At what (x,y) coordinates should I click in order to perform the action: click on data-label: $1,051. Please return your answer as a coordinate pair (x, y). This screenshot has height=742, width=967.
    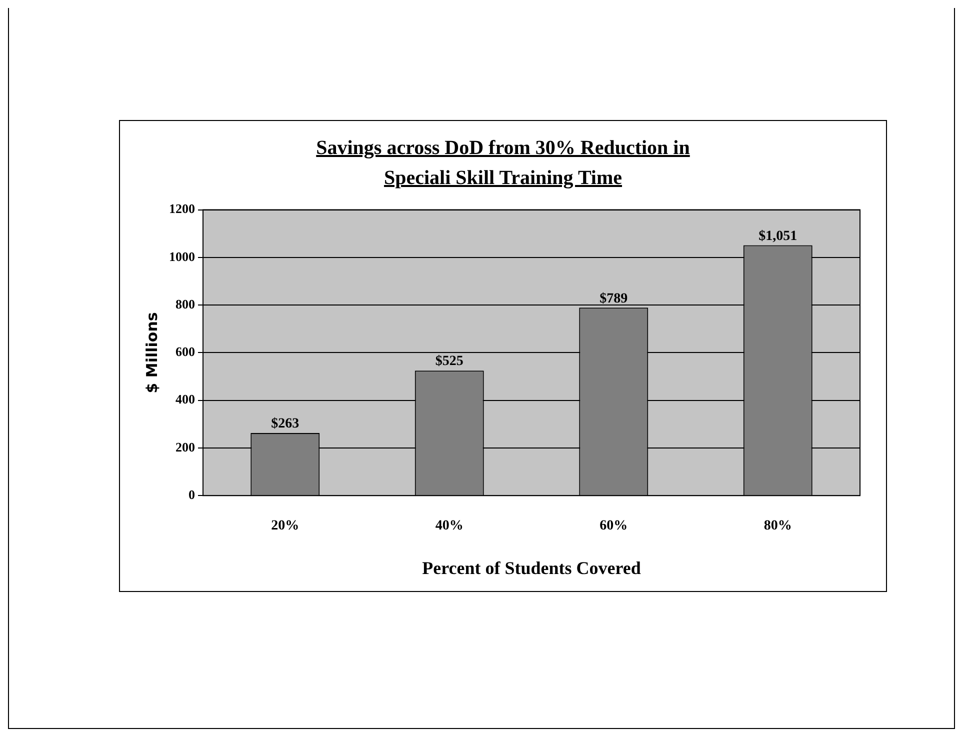
    Looking at the image, I should click on (778, 236).